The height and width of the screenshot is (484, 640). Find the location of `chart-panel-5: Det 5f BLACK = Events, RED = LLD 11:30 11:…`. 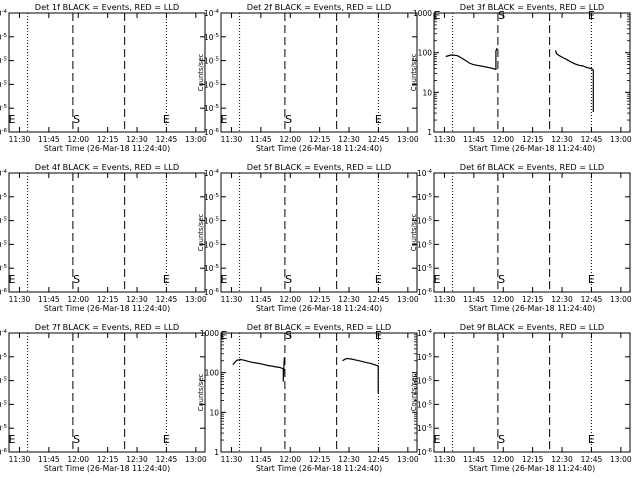

chart-panel-5: Det 5f BLACK = Events, RED = LLD 11:30 11:… is located at coordinates (308, 237).